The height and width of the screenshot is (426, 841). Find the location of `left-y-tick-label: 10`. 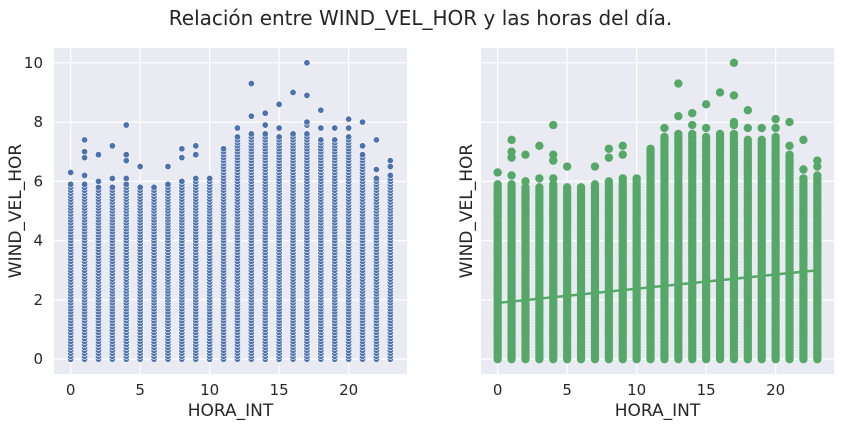

left-y-tick-label: 10 is located at coordinates (33, 63).